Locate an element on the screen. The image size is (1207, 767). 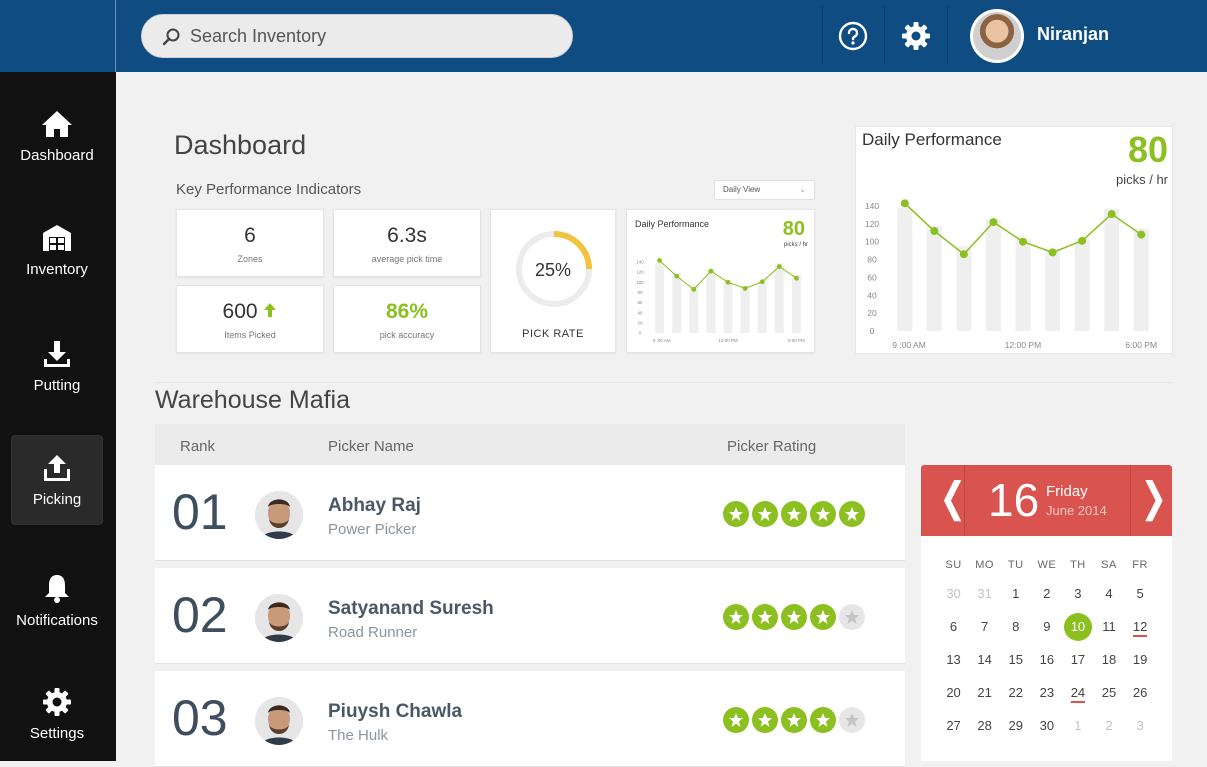
calendar-day-number: 2 is located at coordinates (1109, 725).